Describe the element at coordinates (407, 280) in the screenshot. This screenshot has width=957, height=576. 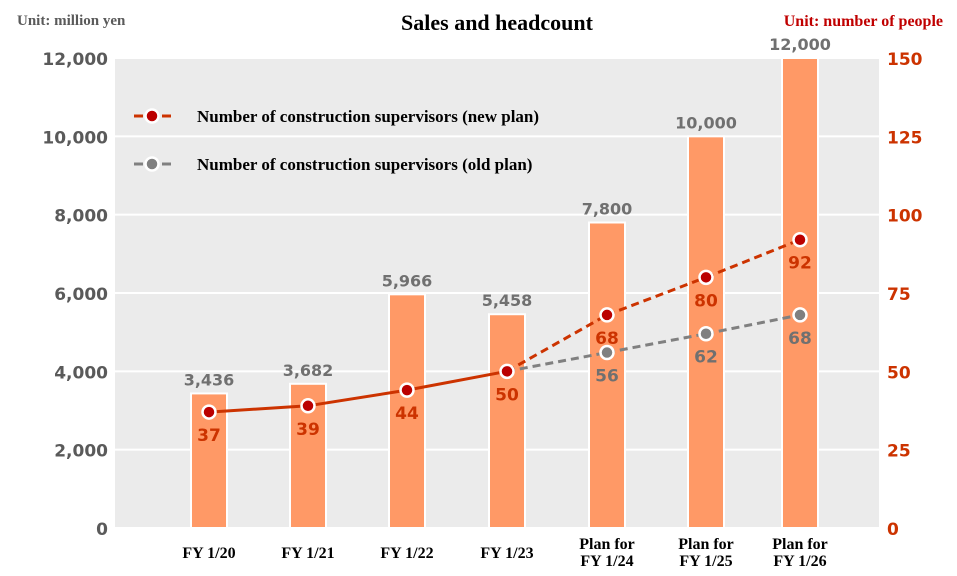
I see `bar-value-label: 5,966` at that location.